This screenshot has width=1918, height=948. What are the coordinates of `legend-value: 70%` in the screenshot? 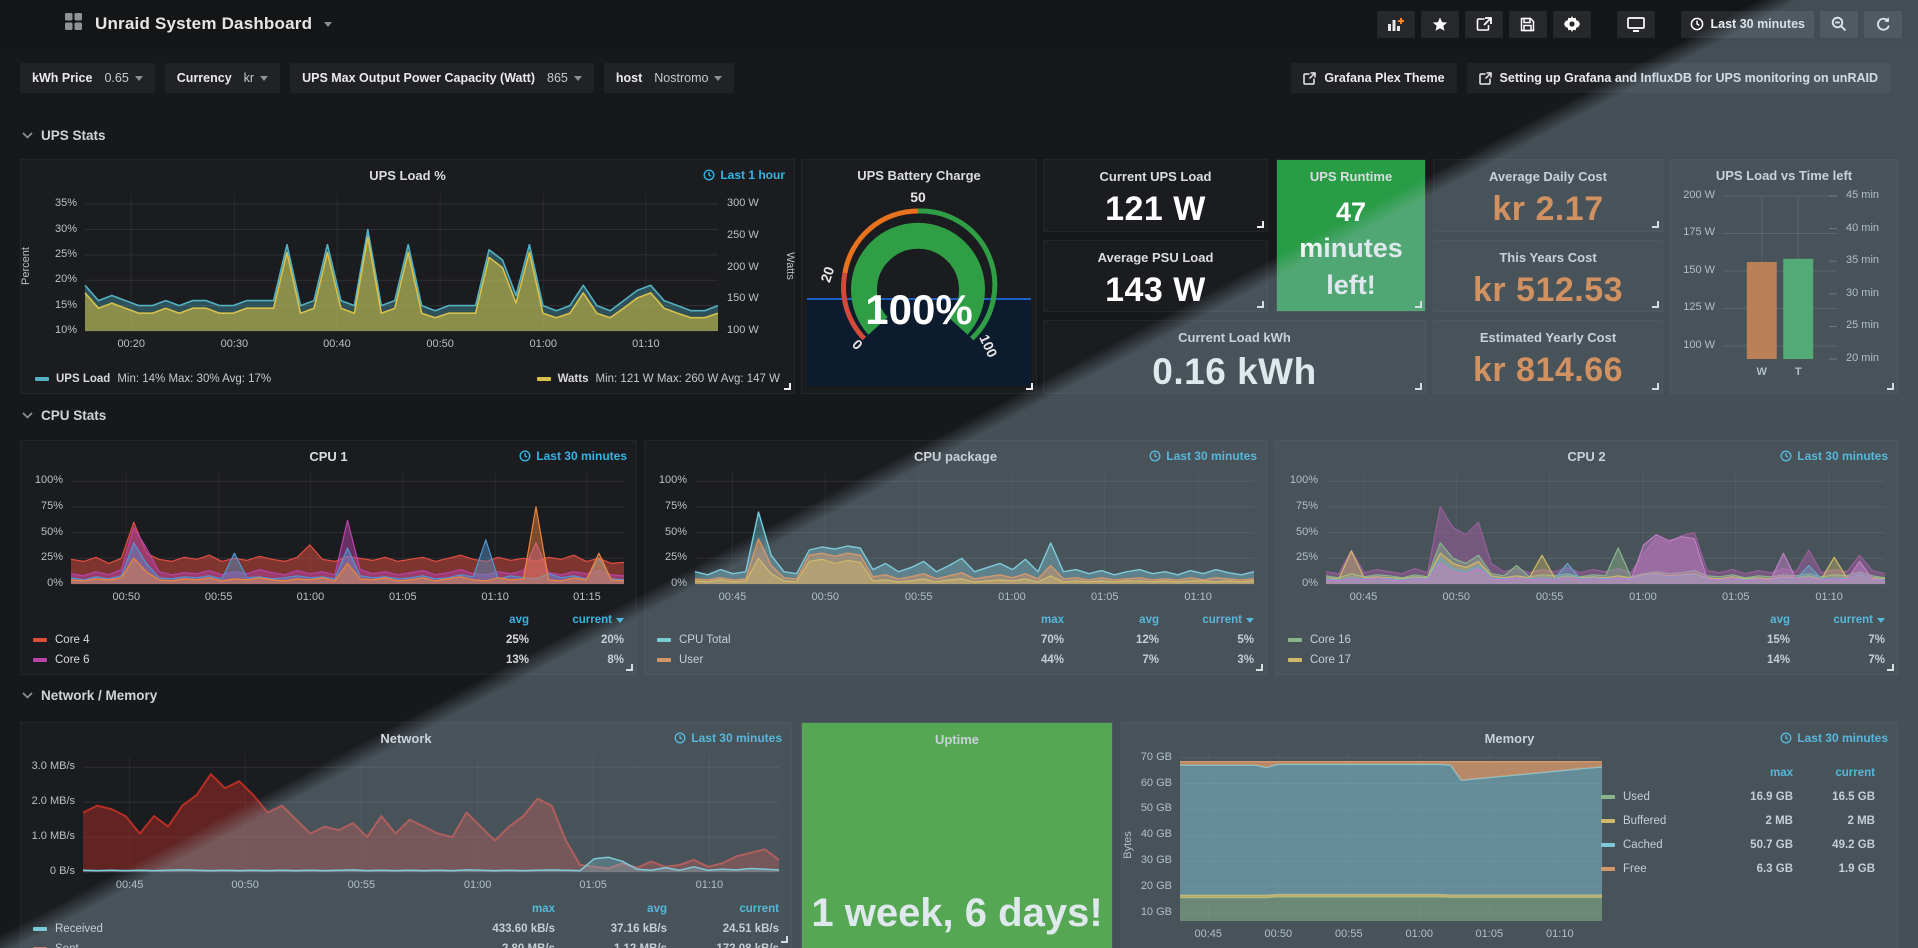 It's located at (1052, 640).